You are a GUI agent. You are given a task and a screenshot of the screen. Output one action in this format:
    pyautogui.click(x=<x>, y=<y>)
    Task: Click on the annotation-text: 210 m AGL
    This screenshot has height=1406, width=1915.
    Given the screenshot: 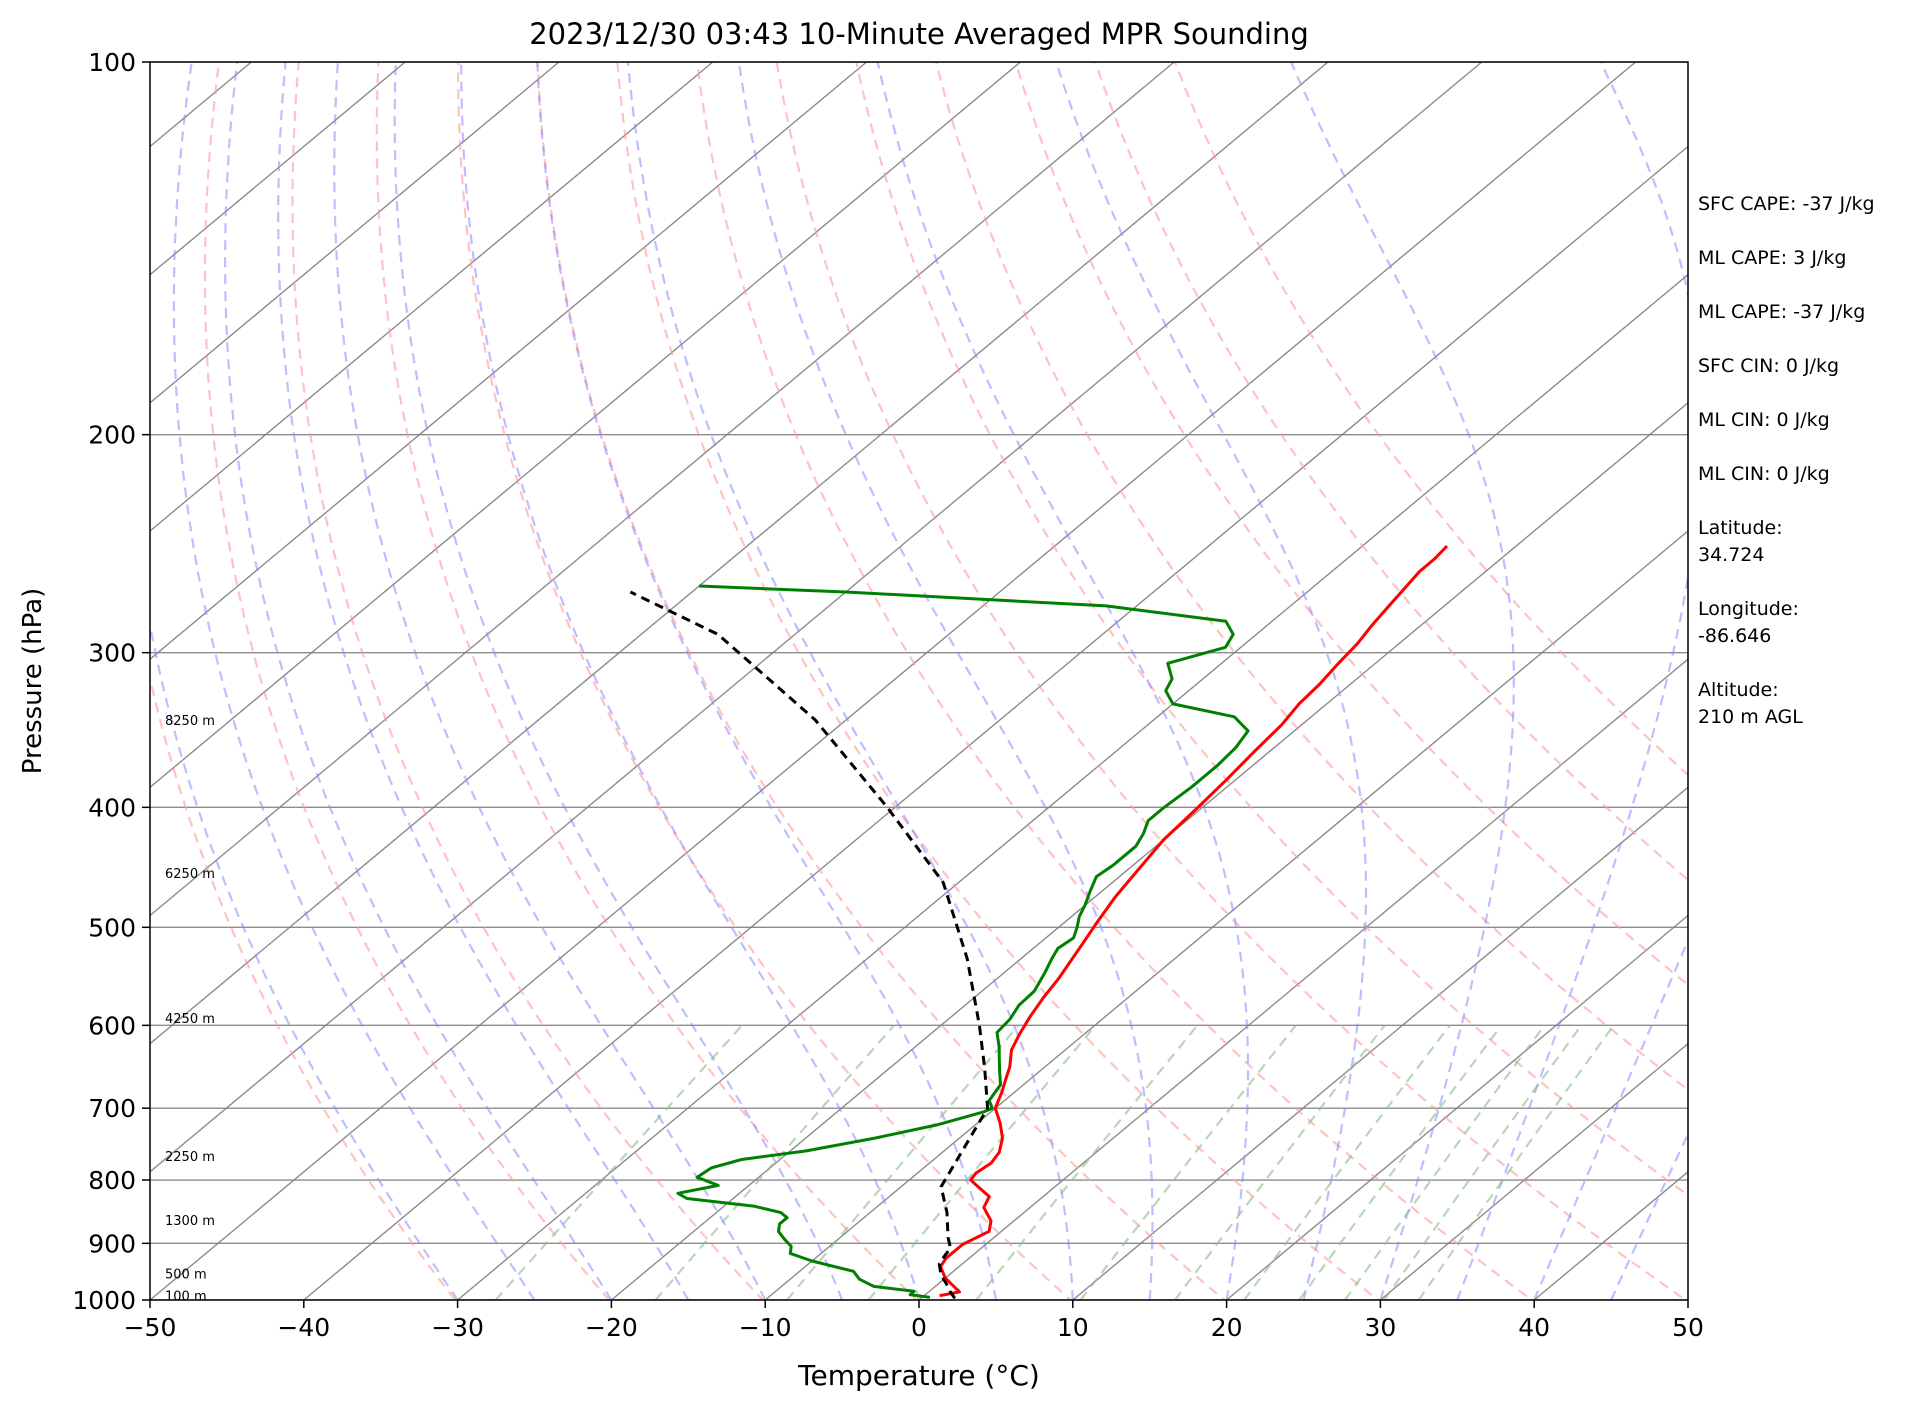 What is the action you would take?
    pyautogui.click(x=1750, y=717)
    